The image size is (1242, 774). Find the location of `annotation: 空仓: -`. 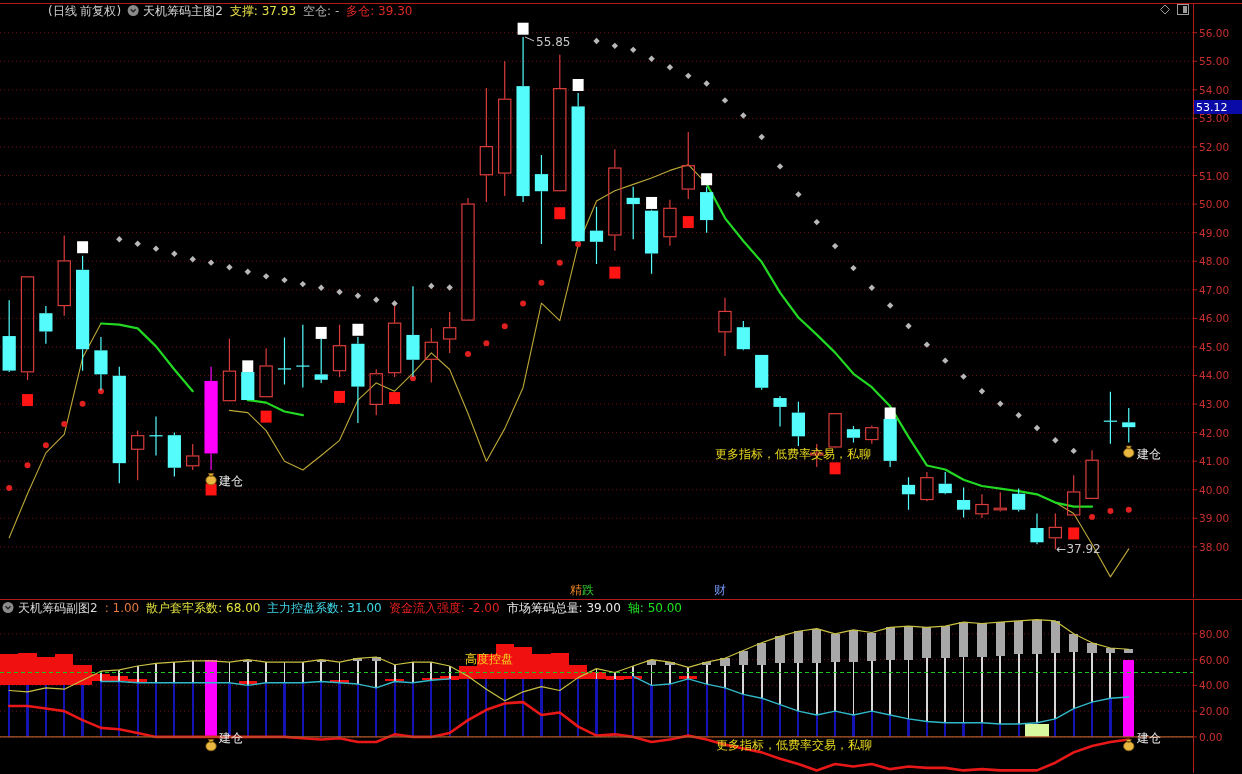

annotation: 空仓: - is located at coordinates (321, 11).